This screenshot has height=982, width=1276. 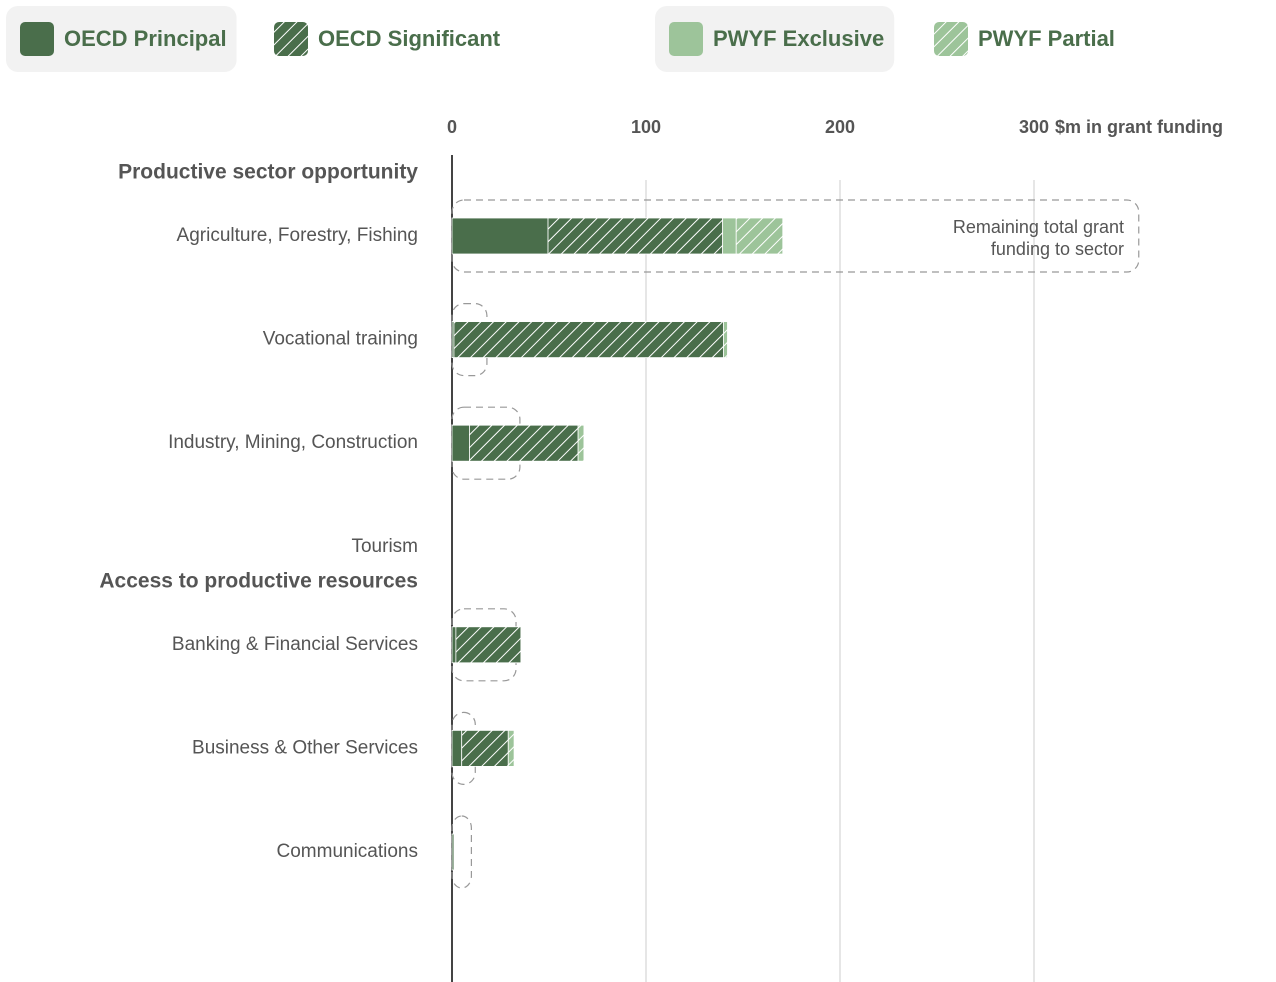 What do you see at coordinates (840, 127) in the screenshot?
I see `x-tick-label: 200` at bounding box center [840, 127].